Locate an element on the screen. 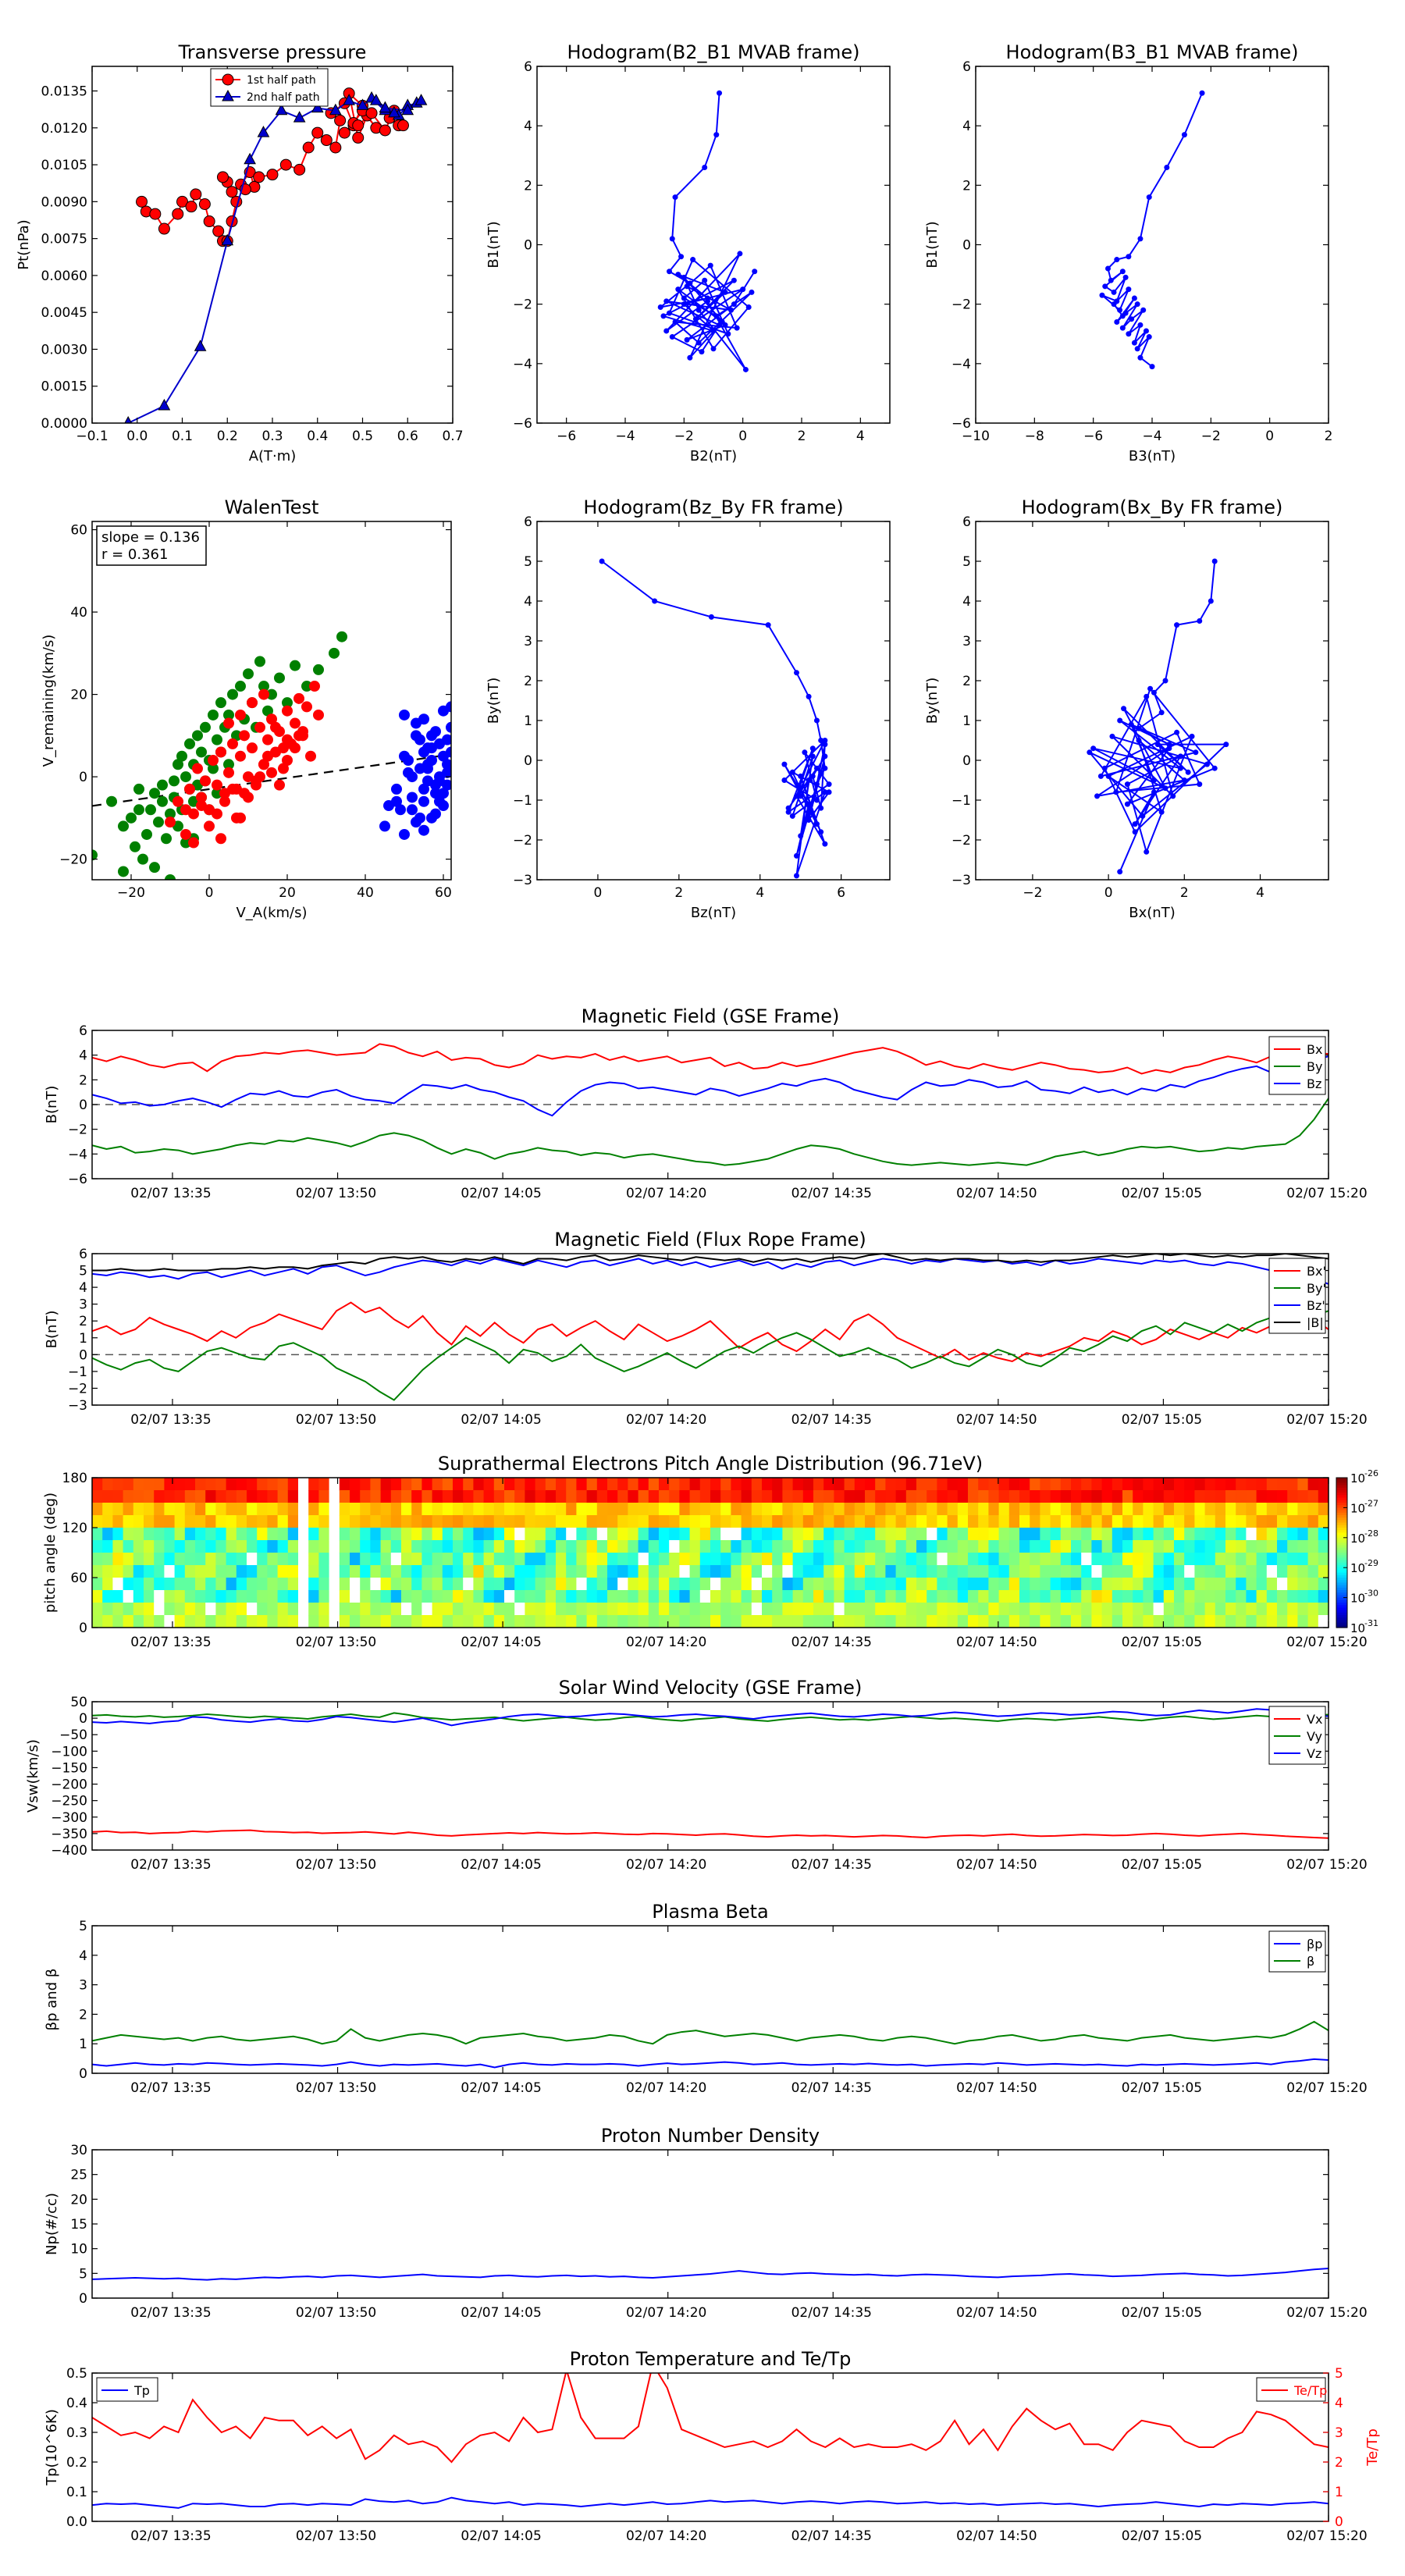 The image size is (1405, 2576). transverse_pressure-ytick-label: 0.0015 is located at coordinates (64, 387).